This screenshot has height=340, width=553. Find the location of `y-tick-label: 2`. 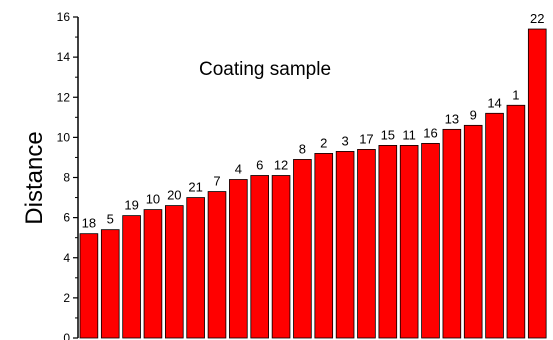

y-tick-label: 2 is located at coordinates (66, 298).